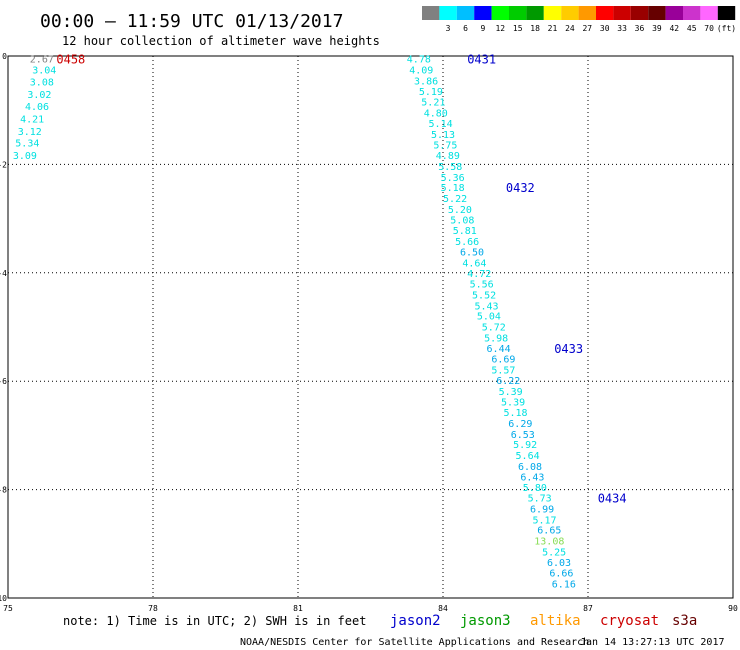 Image resolution: width=740 pixels, height=650 pixels. I want to click on pass-number-label: 0431, so click(481, 60).